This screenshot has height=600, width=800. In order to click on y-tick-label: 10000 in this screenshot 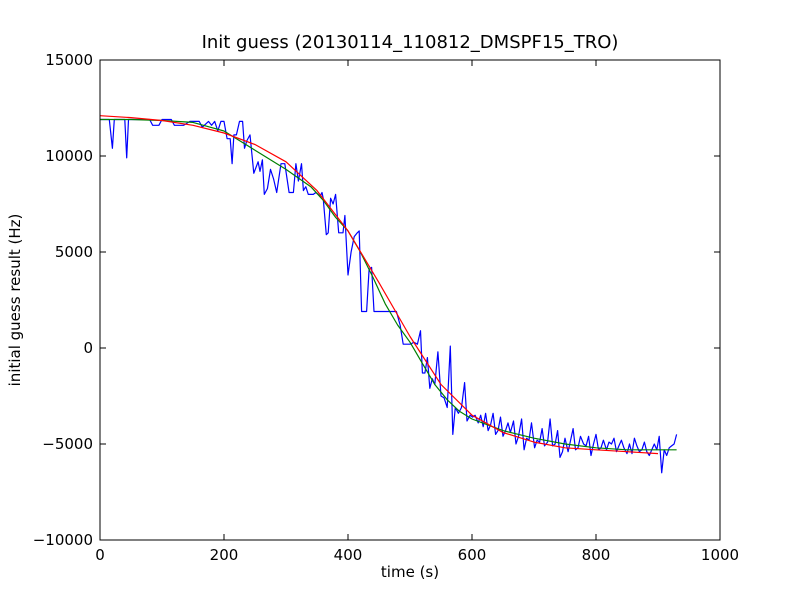, I will do `click(69, 156)`.